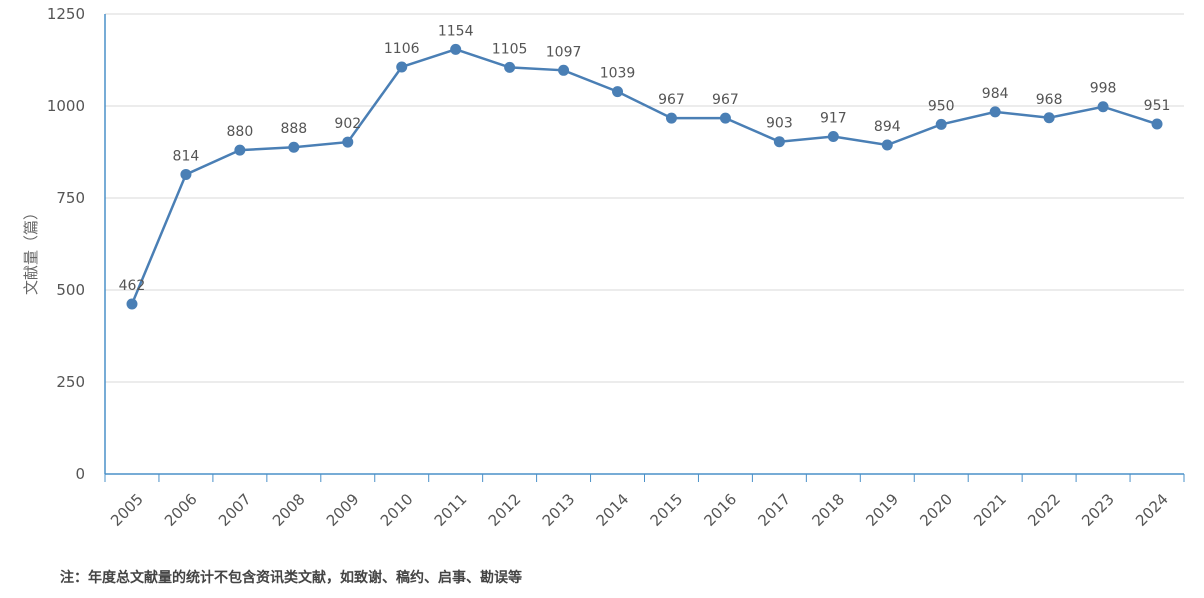 This screenshot has width=1204, height=598. What do you see at coordinates (293, 129) in the screenshot?
I see `data-label: 888` at bounding box center [293, 129].